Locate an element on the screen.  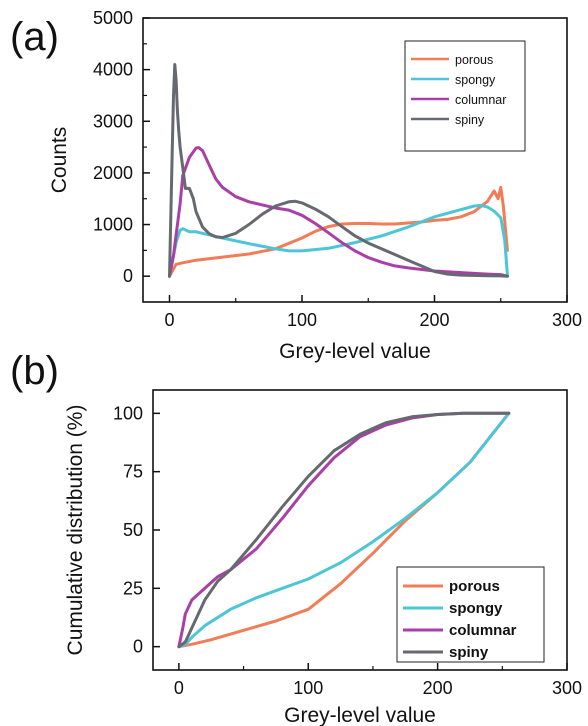
y-tick-label: 25 is located at coordinates (133, 588).